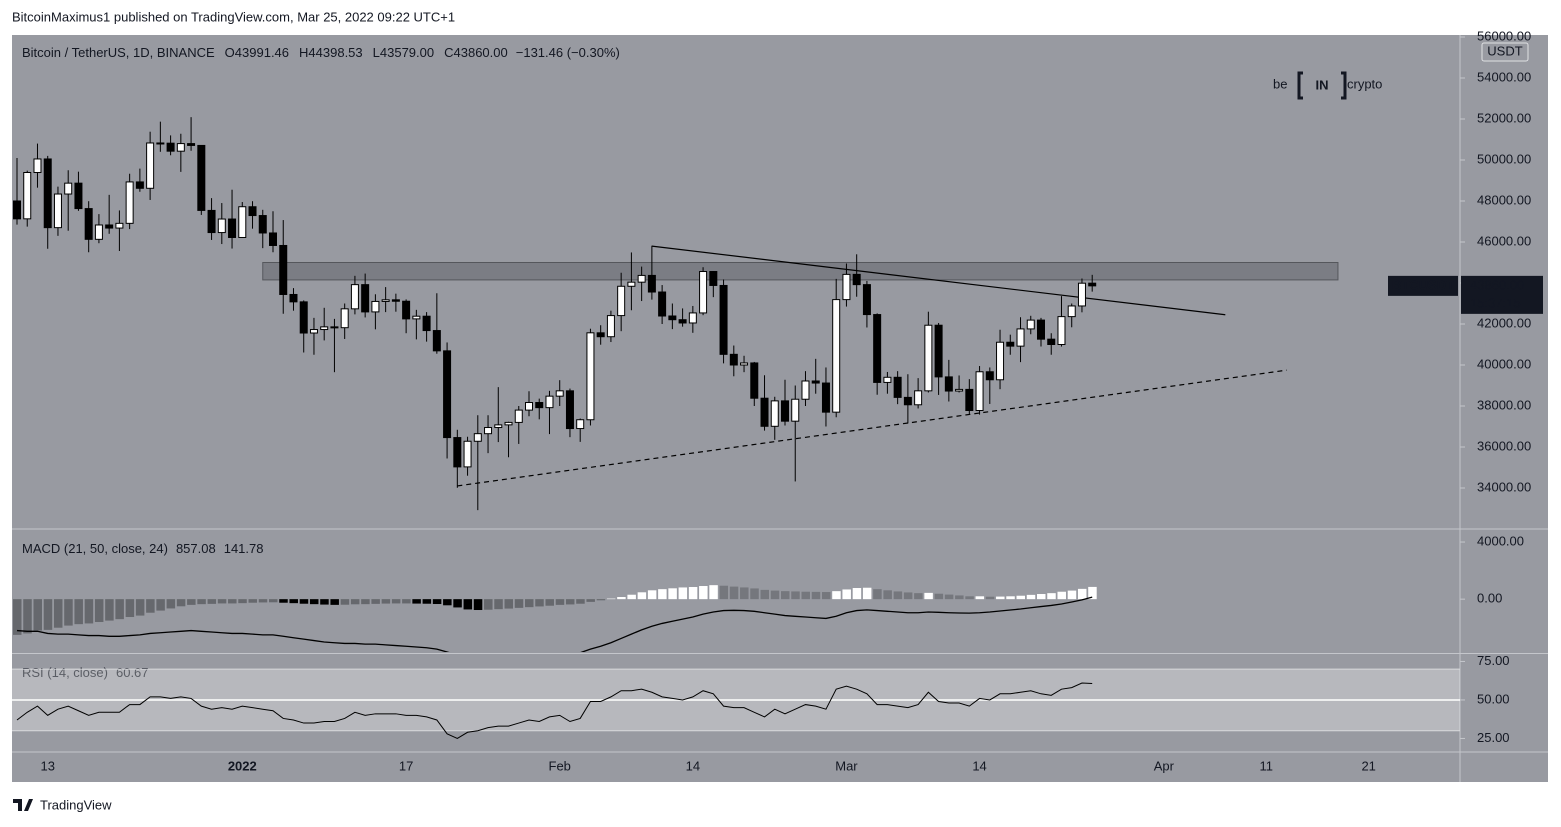  I want to click on macd-title: MACD (21, 50, close, 24), so click(95, 548).